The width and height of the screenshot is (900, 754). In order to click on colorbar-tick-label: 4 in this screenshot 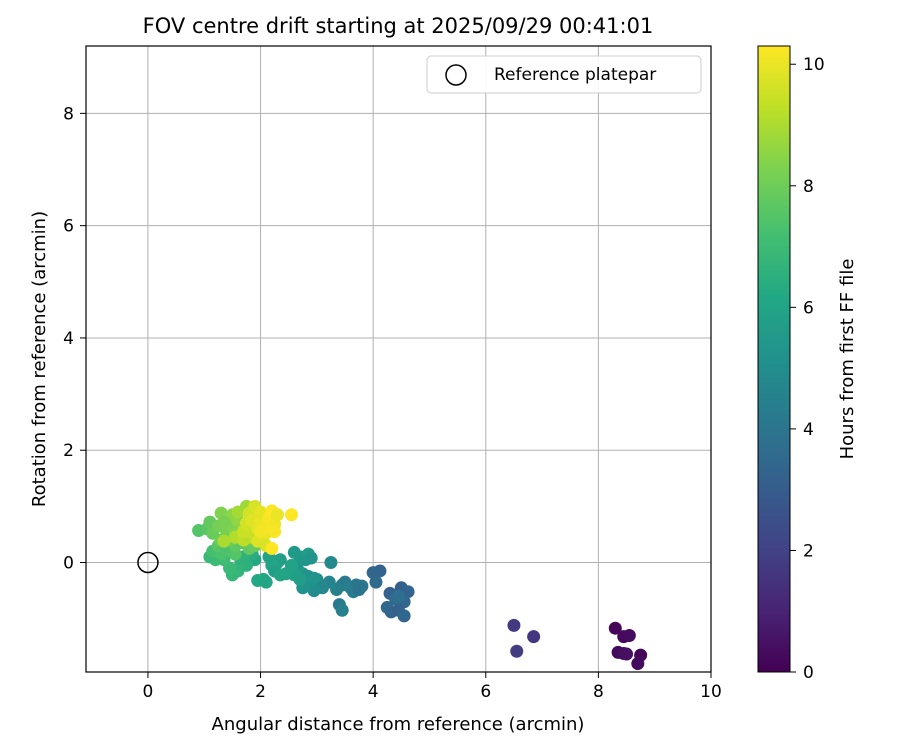, I will do `click(808, 430)`.